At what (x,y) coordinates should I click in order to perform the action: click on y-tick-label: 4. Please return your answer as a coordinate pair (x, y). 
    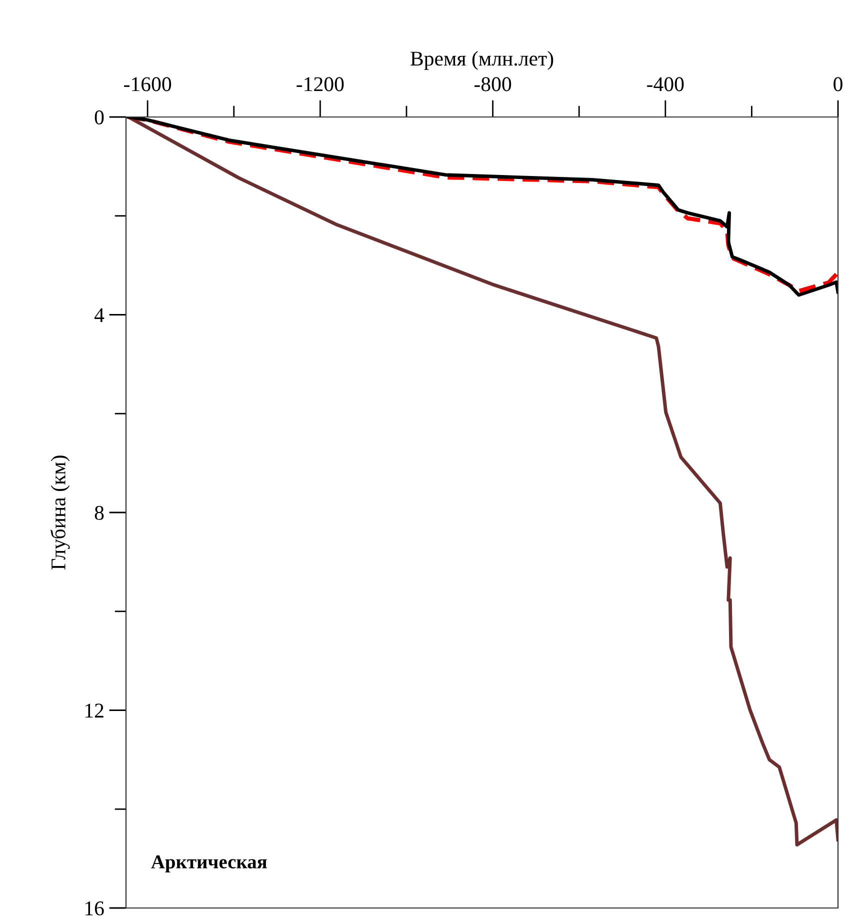
    Looking at the image, I should click on (99, 315).